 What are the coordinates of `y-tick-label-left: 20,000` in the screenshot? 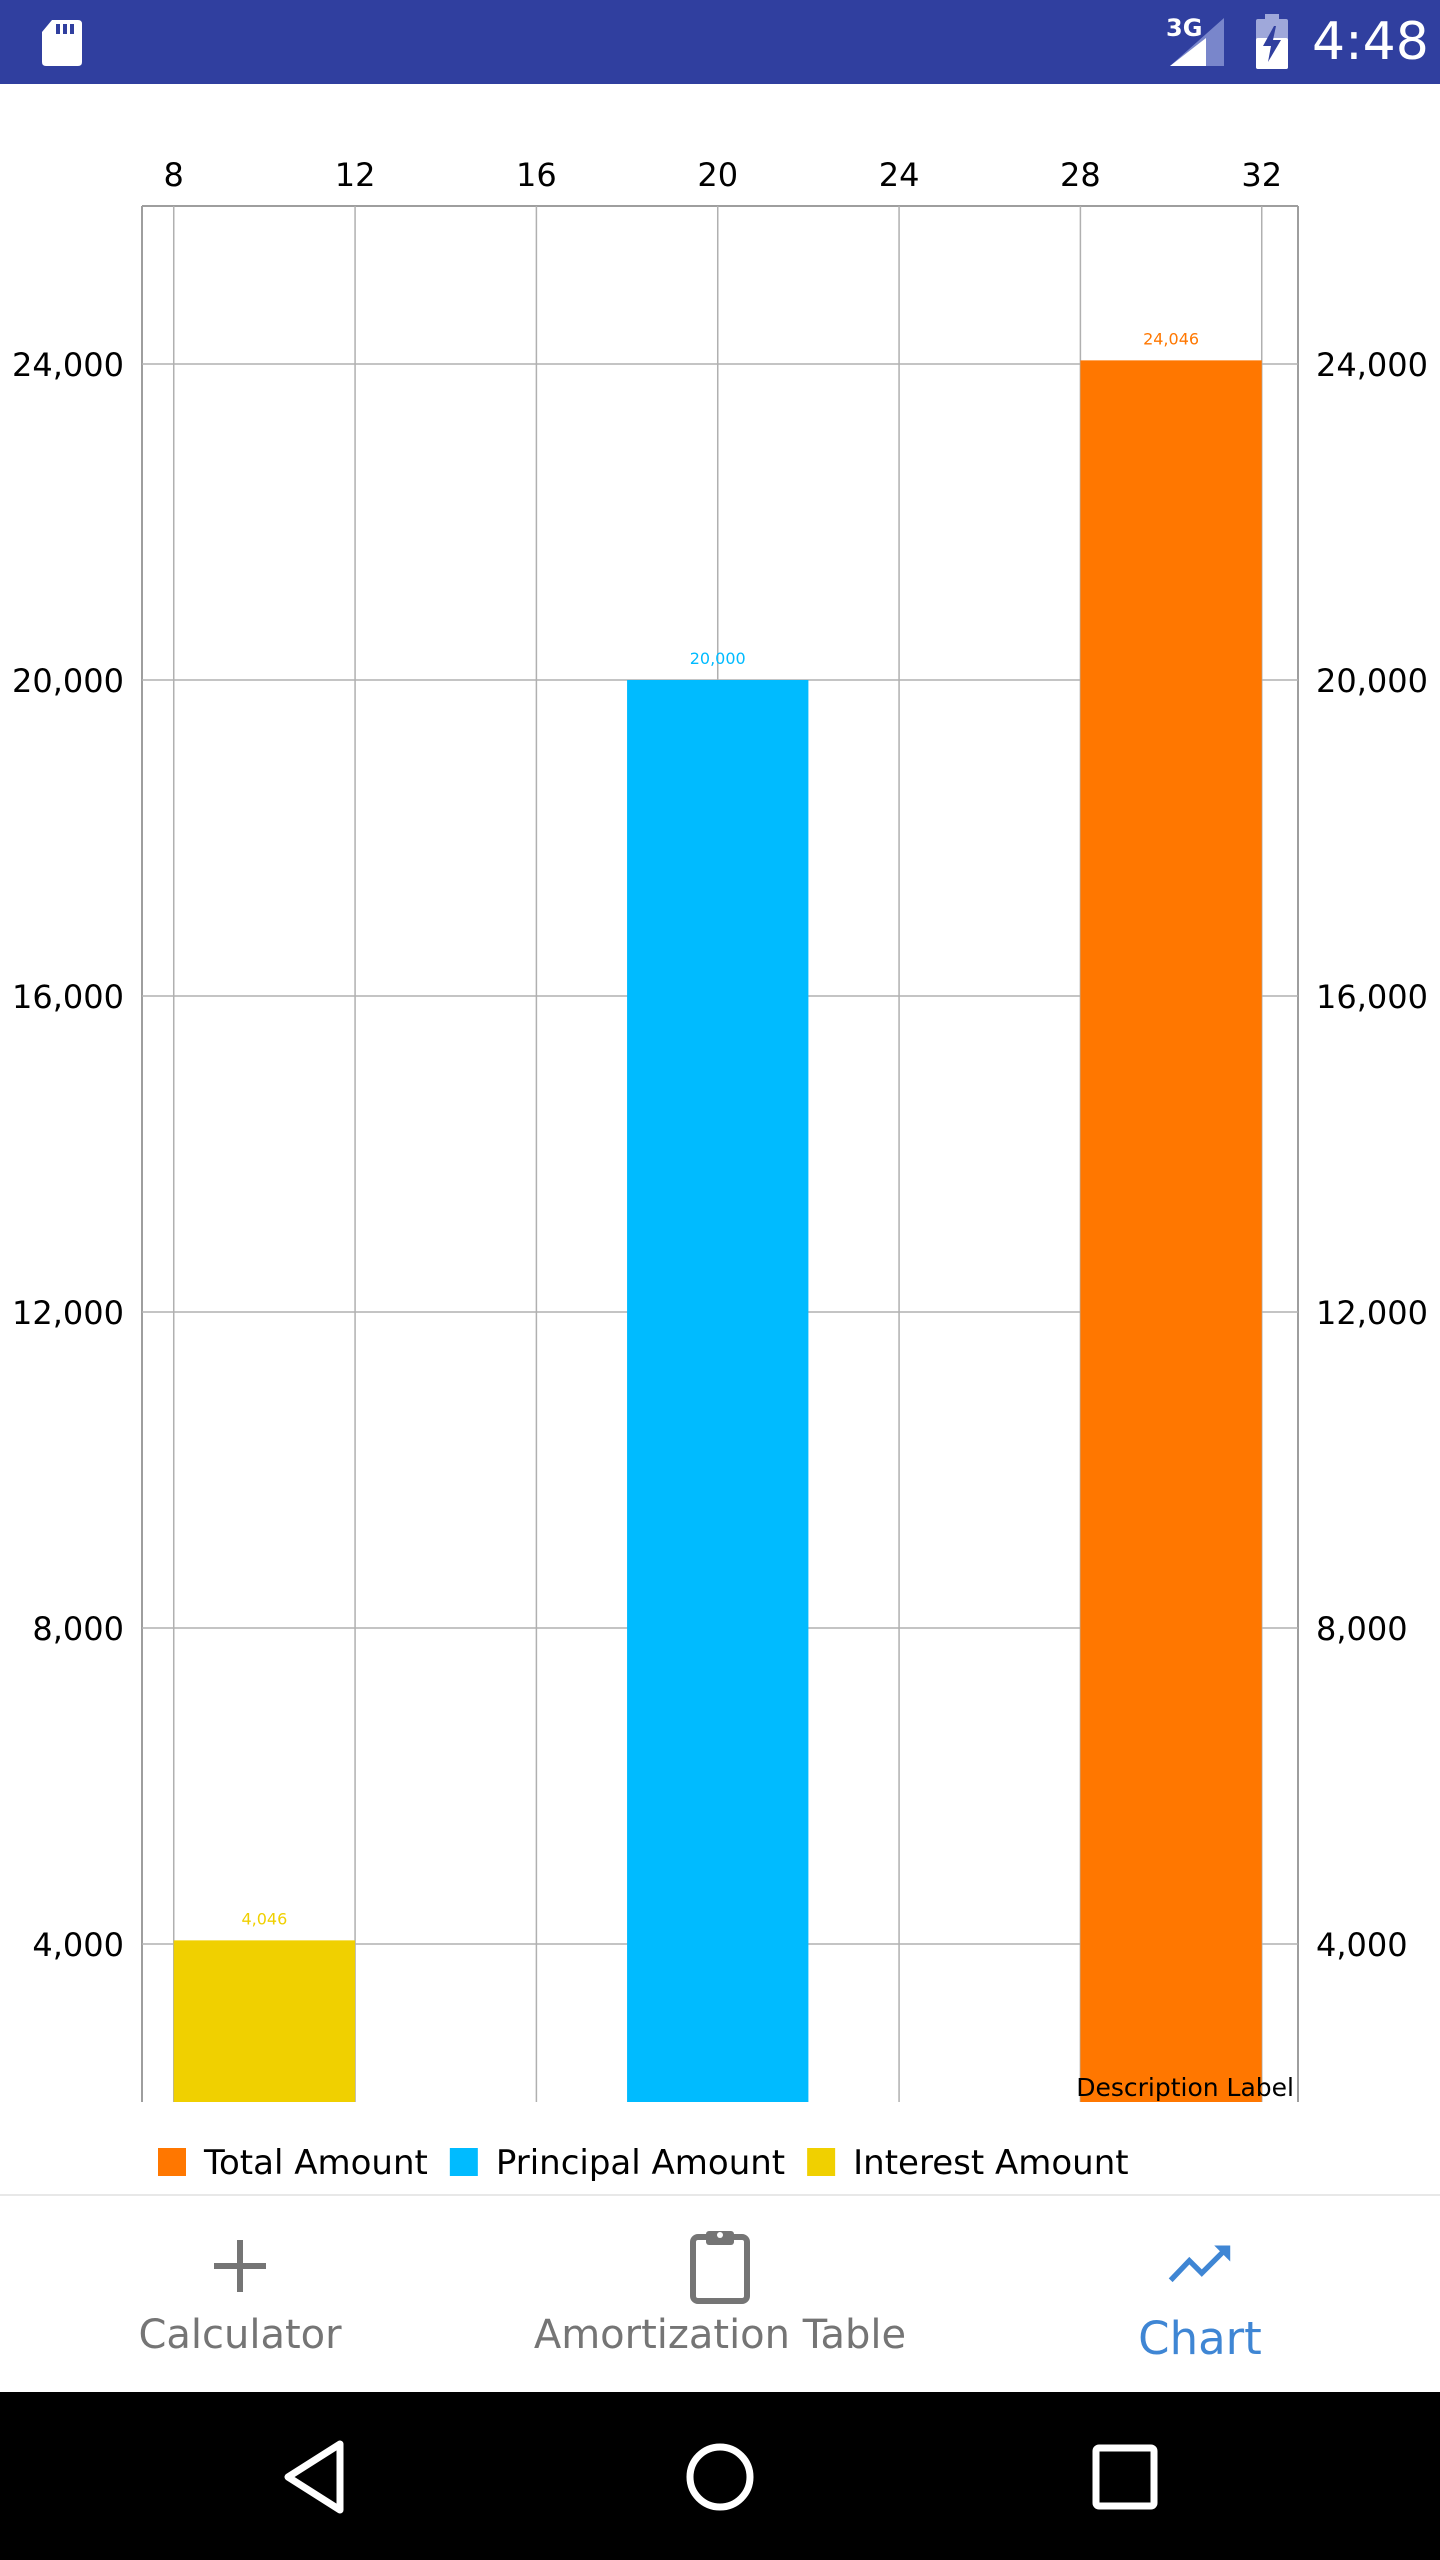 It's located at (68, 681).